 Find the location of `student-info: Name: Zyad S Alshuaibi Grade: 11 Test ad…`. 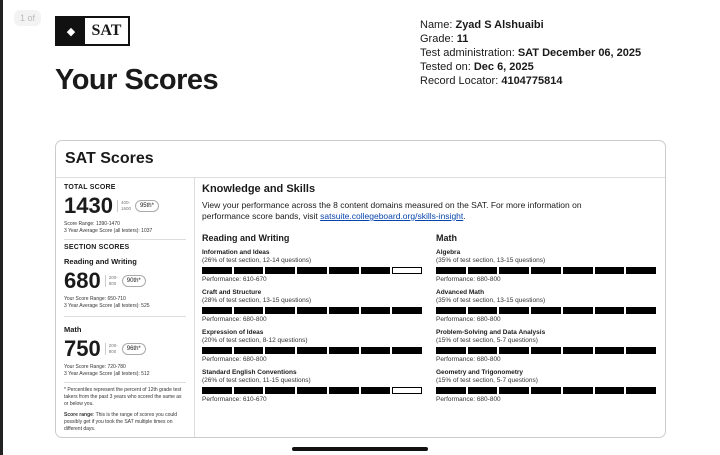

student-info: Name: Zyad S Alshuaibi Grade: 11 Test ad… is located at coordinates (531, 53).